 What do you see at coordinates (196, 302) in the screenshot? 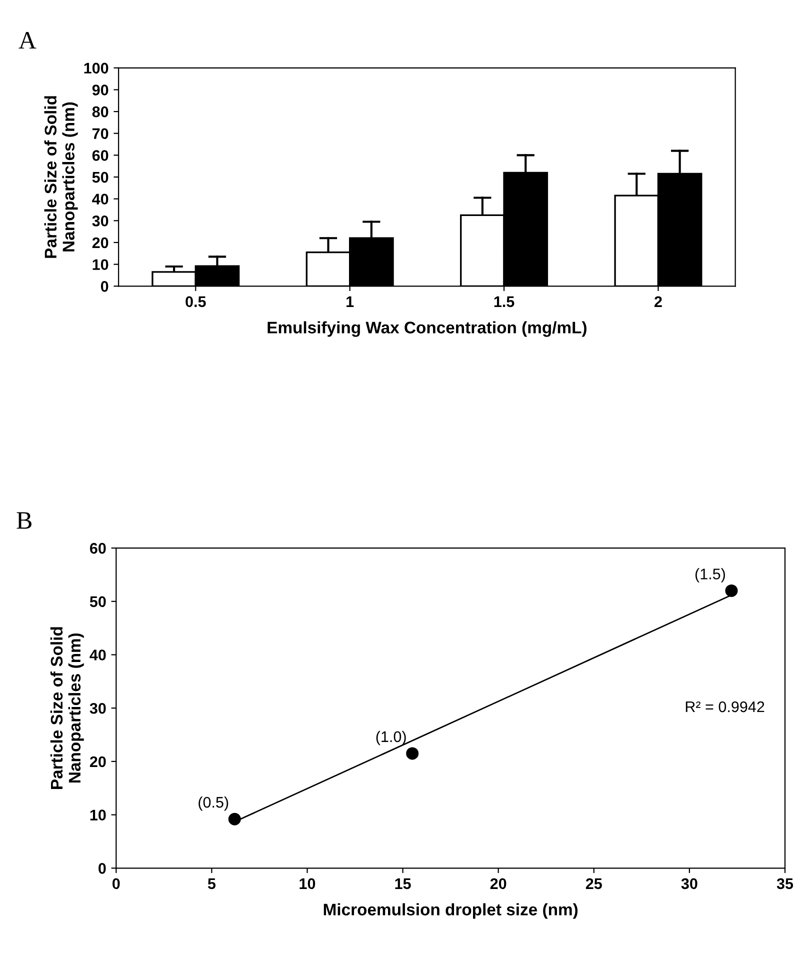
I see `x-tick-label: 0.5` at bounding box center [196, 302].